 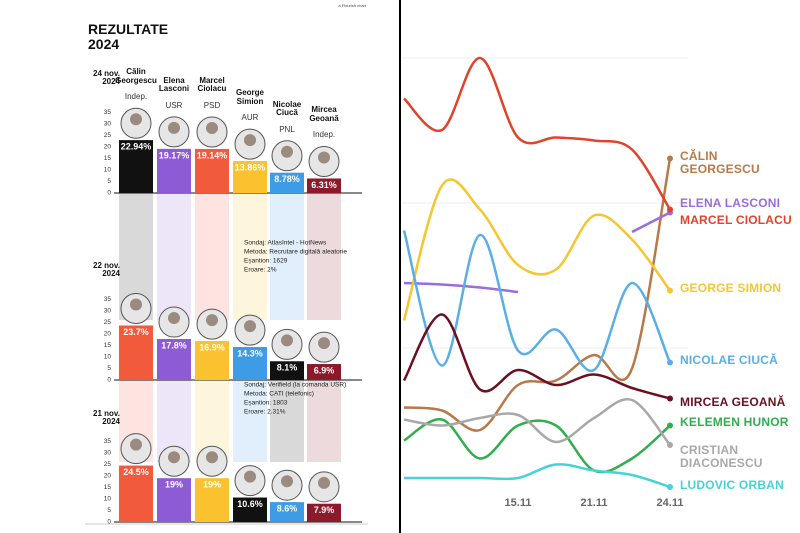 I want to click on candidate-name: Călin Georgescu, so click(x=136, y=76).